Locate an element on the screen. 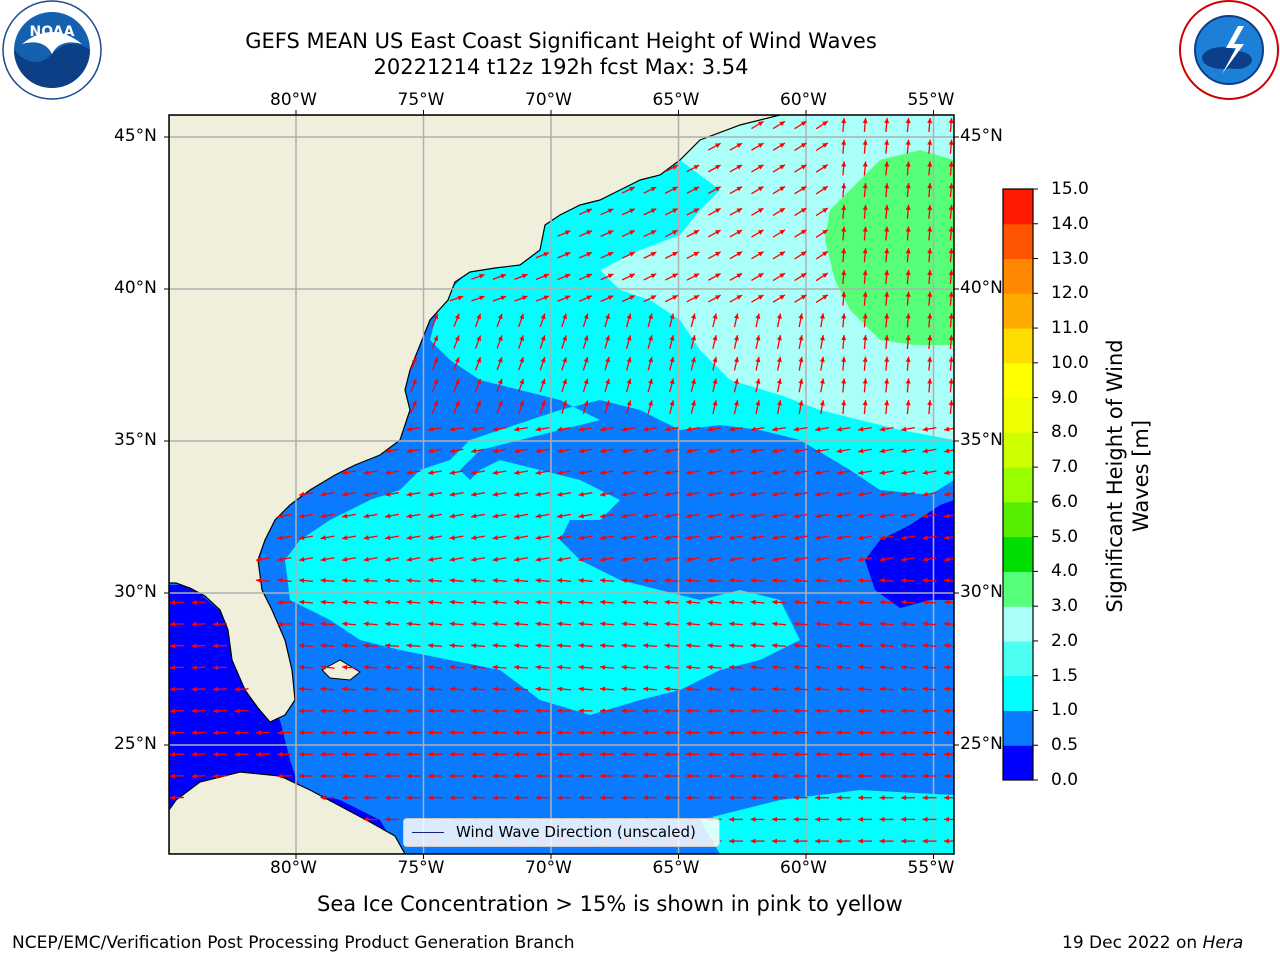 The image size is (1280, 960). footer-host: Hera is located at coordinates (1223, 943).